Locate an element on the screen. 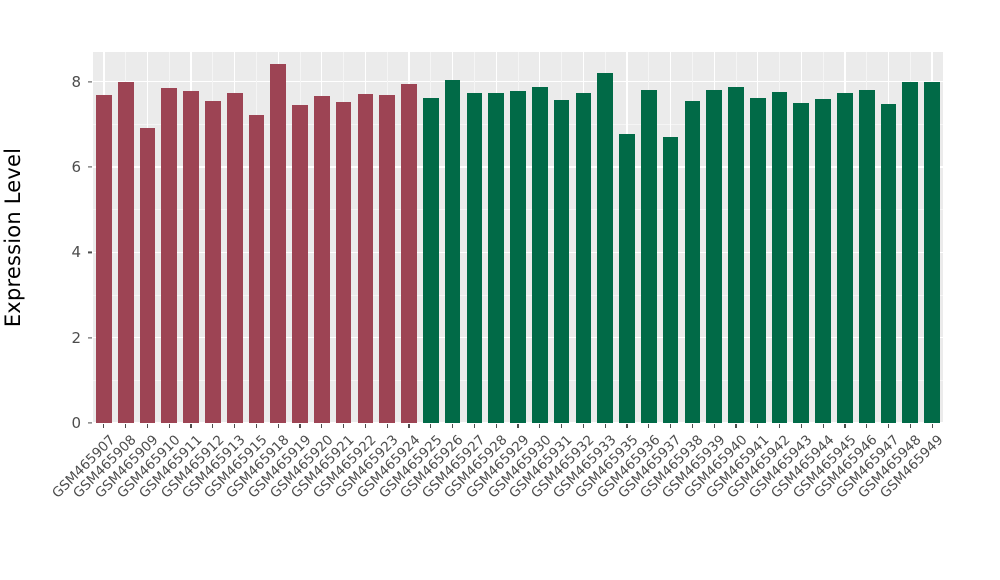 This screenshot has height=580, width=1000. y-tick-label: 2 is located at coordinates (76, 337).